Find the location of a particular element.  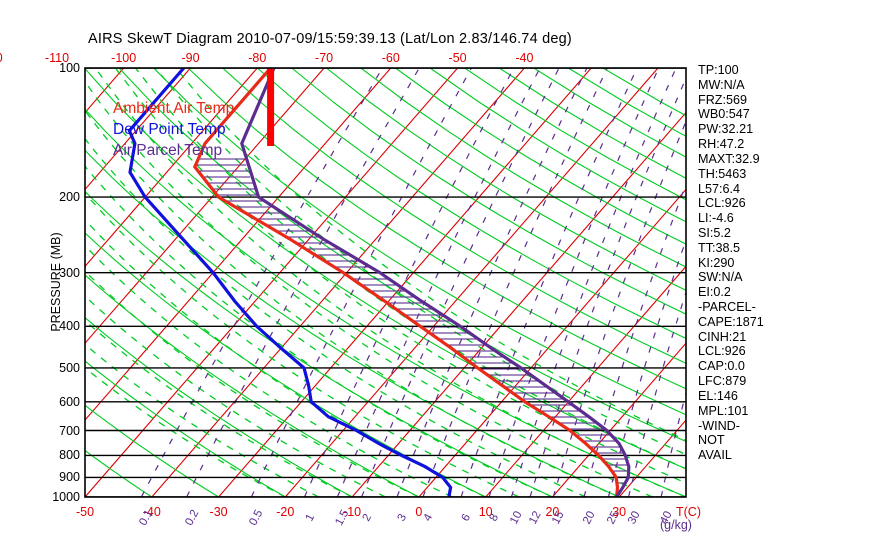

parameter-row: TP:100 is located at coordinates (718, 70).